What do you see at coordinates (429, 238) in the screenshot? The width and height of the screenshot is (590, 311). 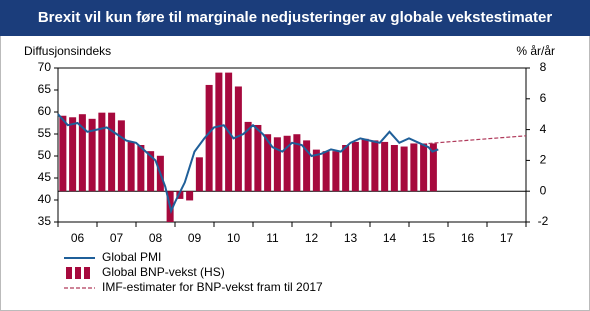 I see `x-tick-label: 15` at bounding box center [429, 238].